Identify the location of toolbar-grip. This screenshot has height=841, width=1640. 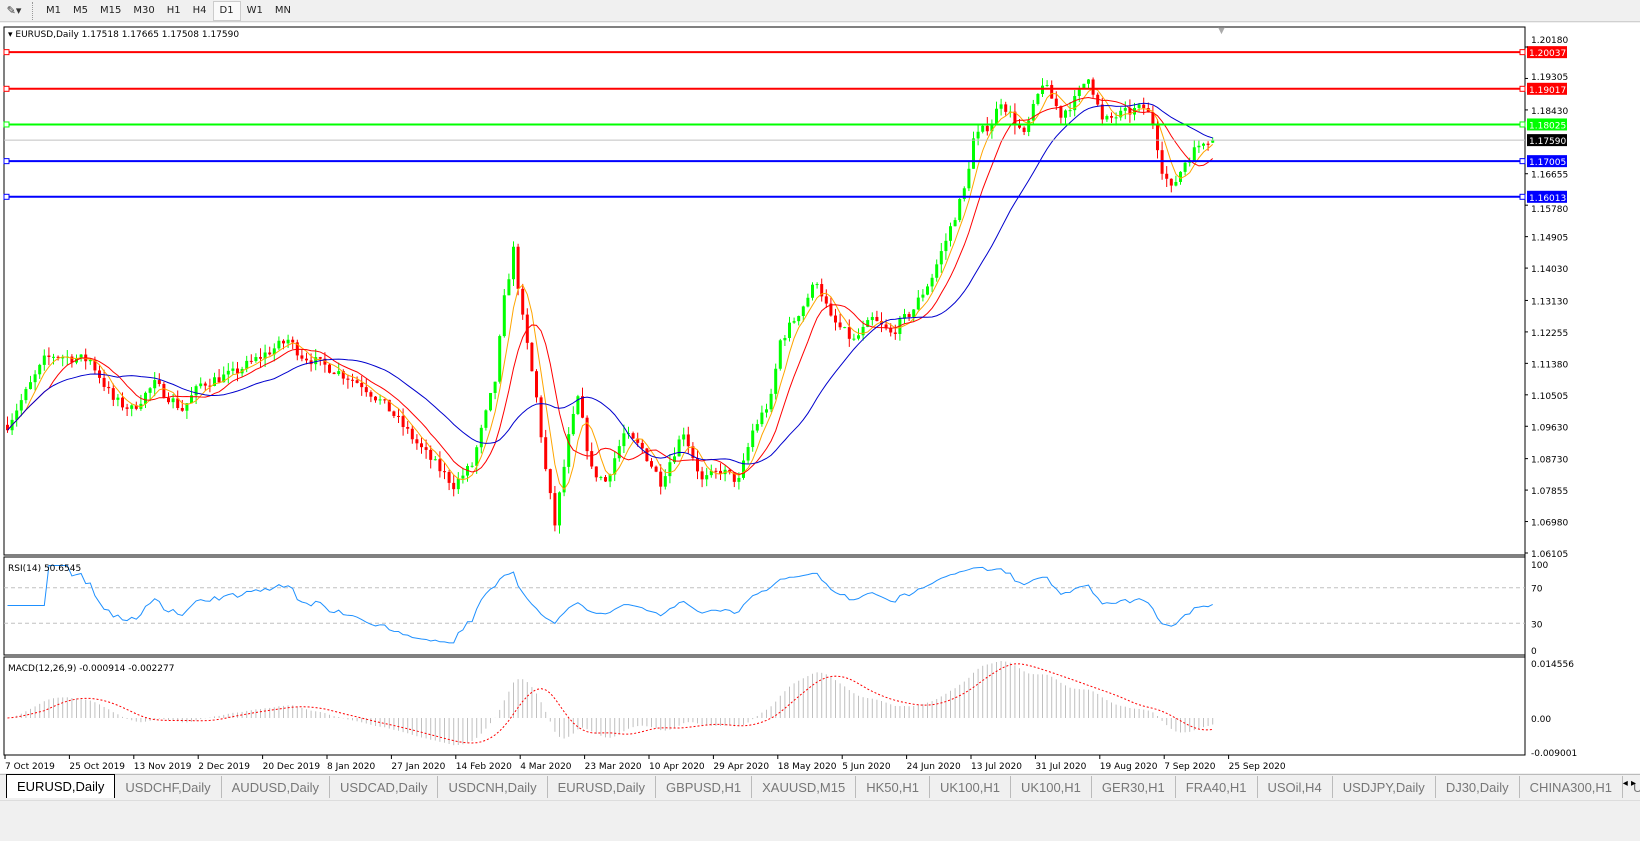
(34, 10).